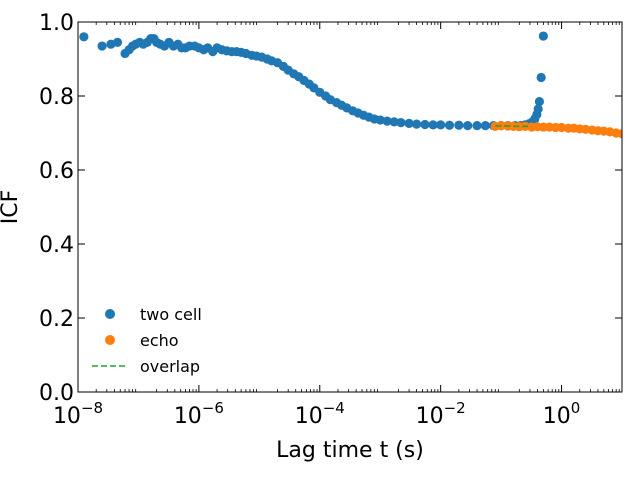 The image size is (640, 480). Describe the element at coordinates (562, 414) in the screenshot. I see `x-tick-label: 10⁰` at that location.